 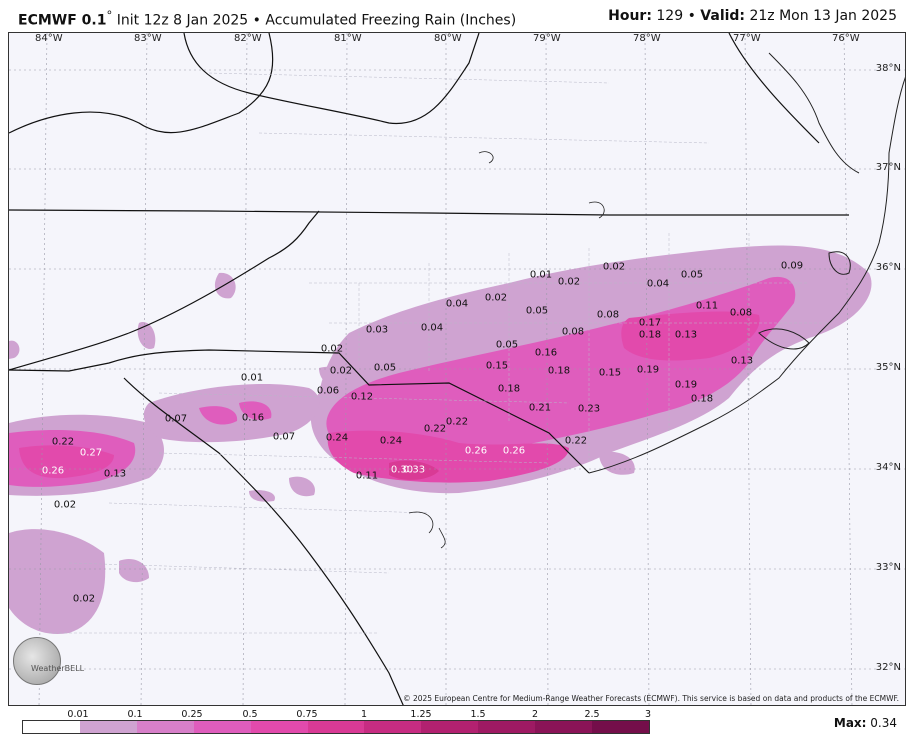 What do you see at coordinates (883, 723) in the screenshot?
I see `max-number: 0.34` at bounding box center [883, 723].